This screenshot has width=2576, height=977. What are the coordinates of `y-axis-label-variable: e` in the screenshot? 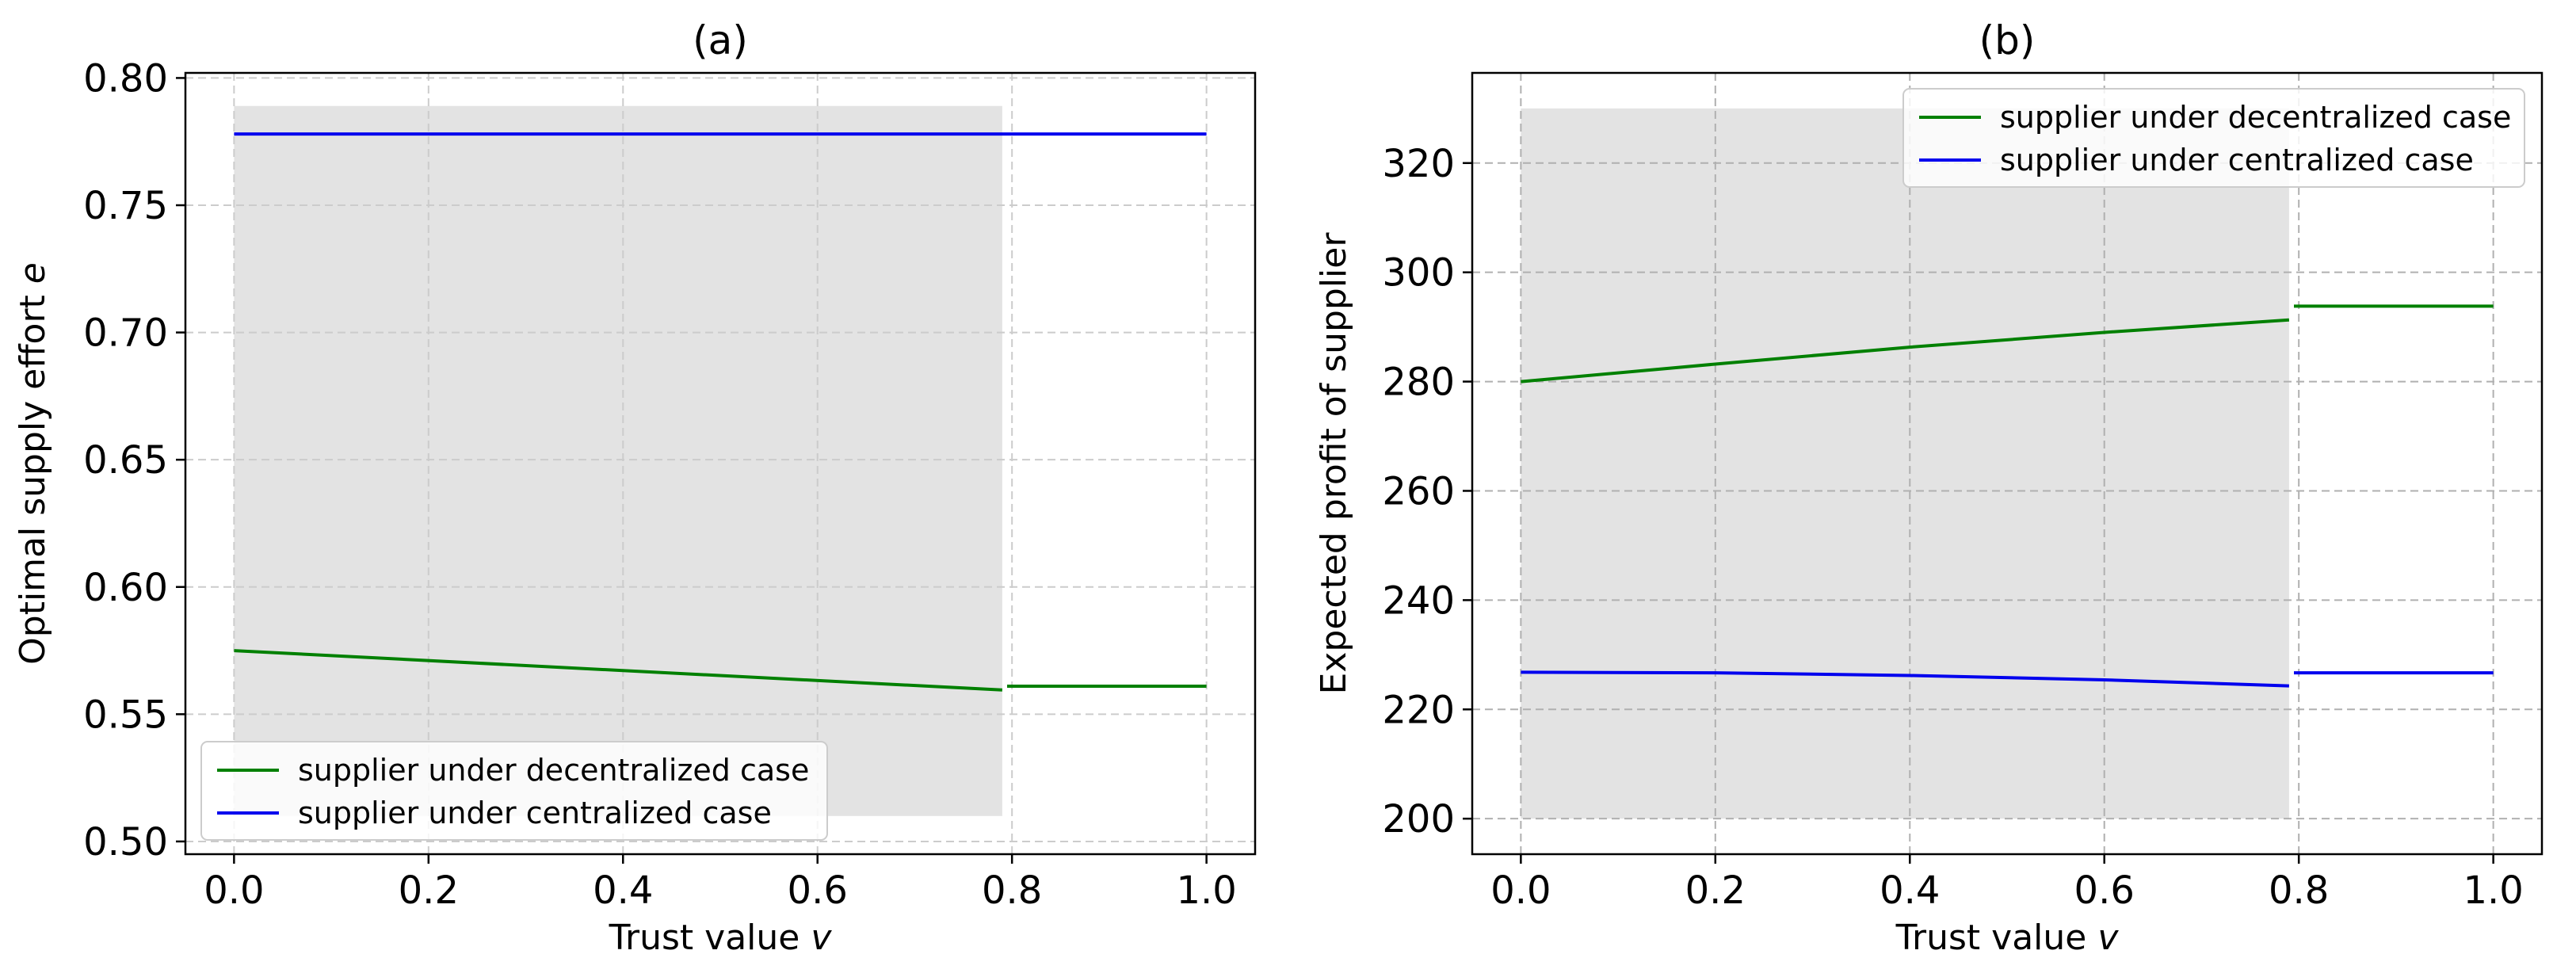 It's located at (33, 273).